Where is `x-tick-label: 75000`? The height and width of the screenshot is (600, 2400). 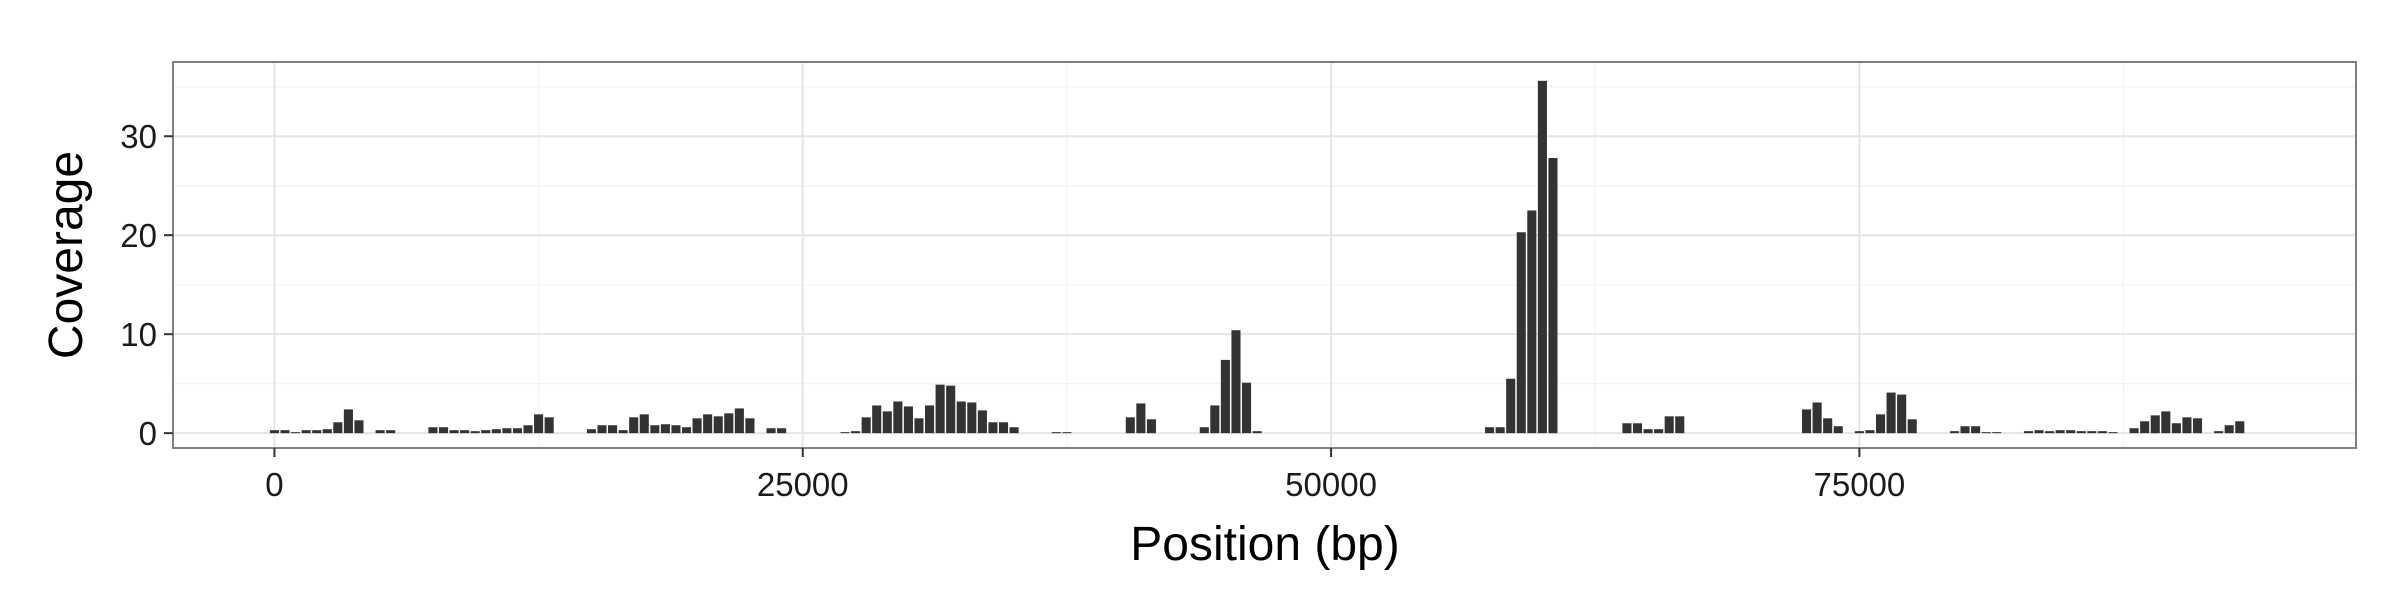 x-tick-label: 75000 is located at coordinates (1860, 484).